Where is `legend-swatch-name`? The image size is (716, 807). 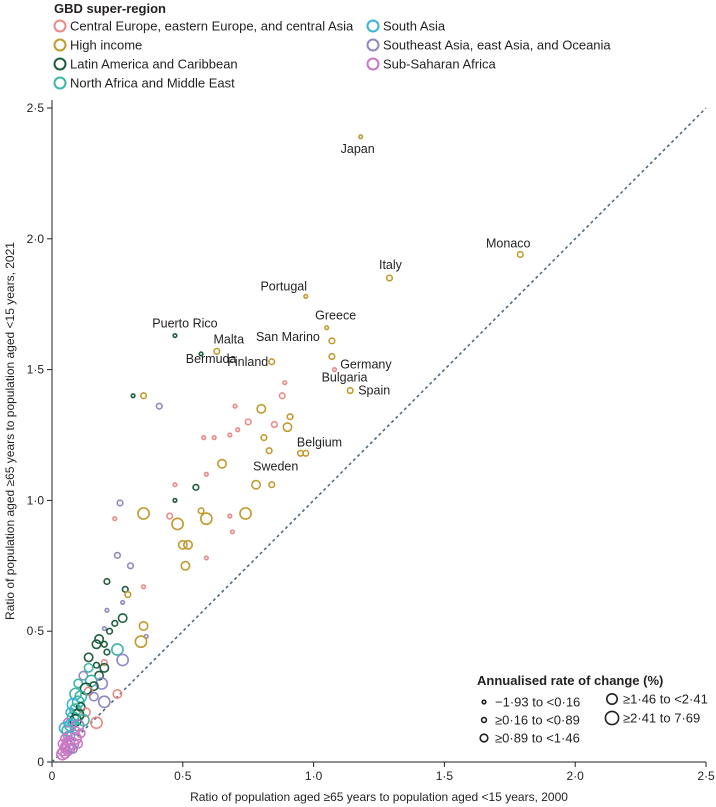
legend-swatch-name is located at coordinates (60, 83).